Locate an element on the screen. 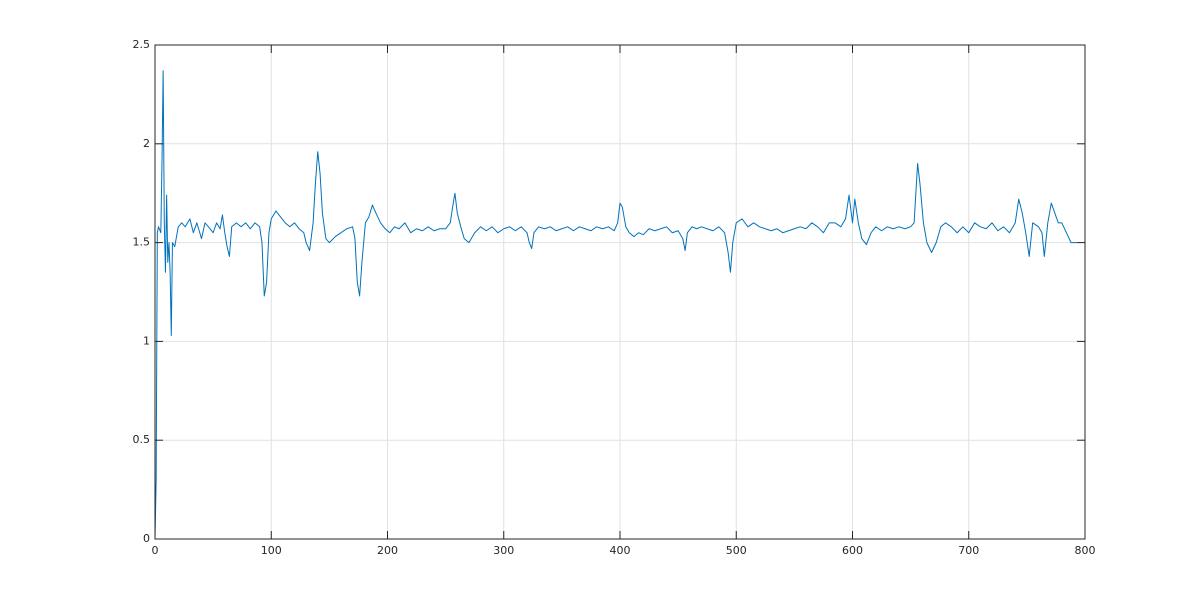 The width and height of the screenshot is (1200, 605). y-tick-label: 0 is located at coordinates (146, 538).